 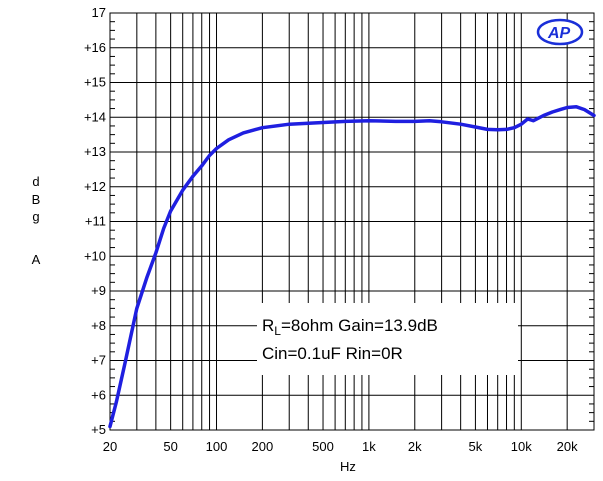 I want to click on annotation-line-1: RL=8ohm Gain=13.9dB, so click(x=350, y=327).